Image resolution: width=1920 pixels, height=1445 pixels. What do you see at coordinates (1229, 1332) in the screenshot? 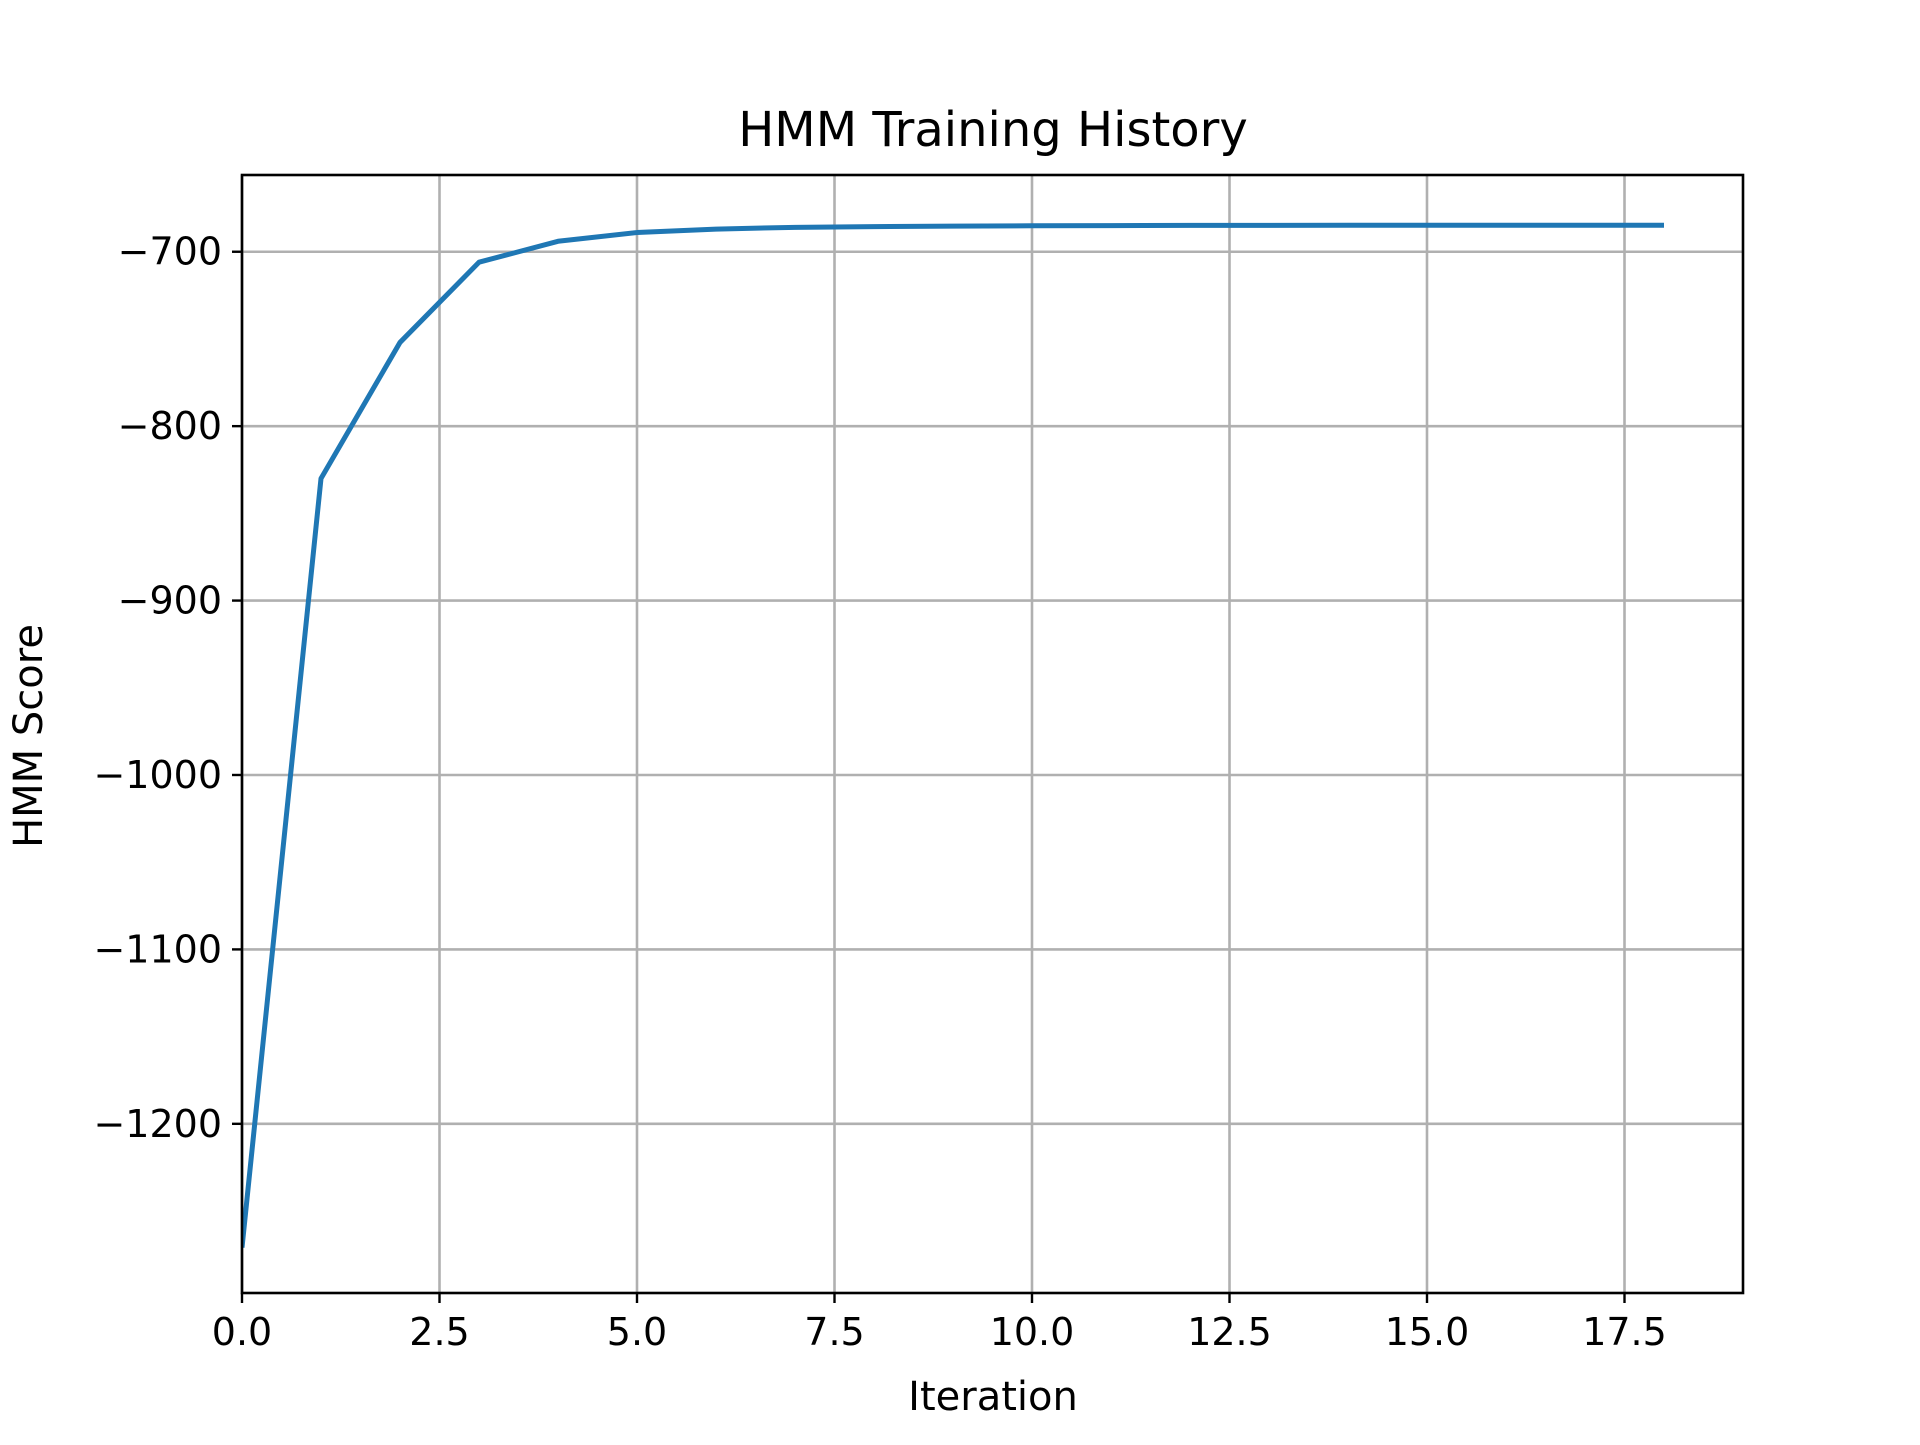
I see `x-tick-label: 12.5` at bounding box center [1229, 1332].